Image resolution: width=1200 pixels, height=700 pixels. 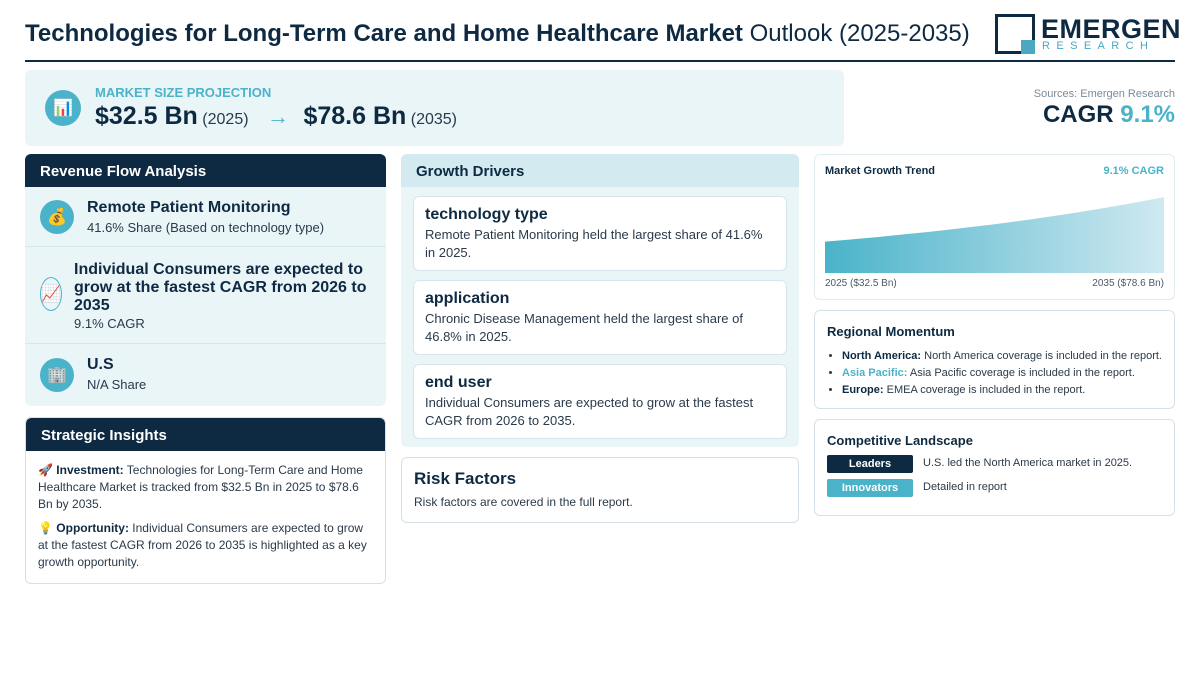 What do you see at coordinates (92, 528) in the screenshot?
I see `opportunity-label: Opportunity:` at bounding box center [92, 528].